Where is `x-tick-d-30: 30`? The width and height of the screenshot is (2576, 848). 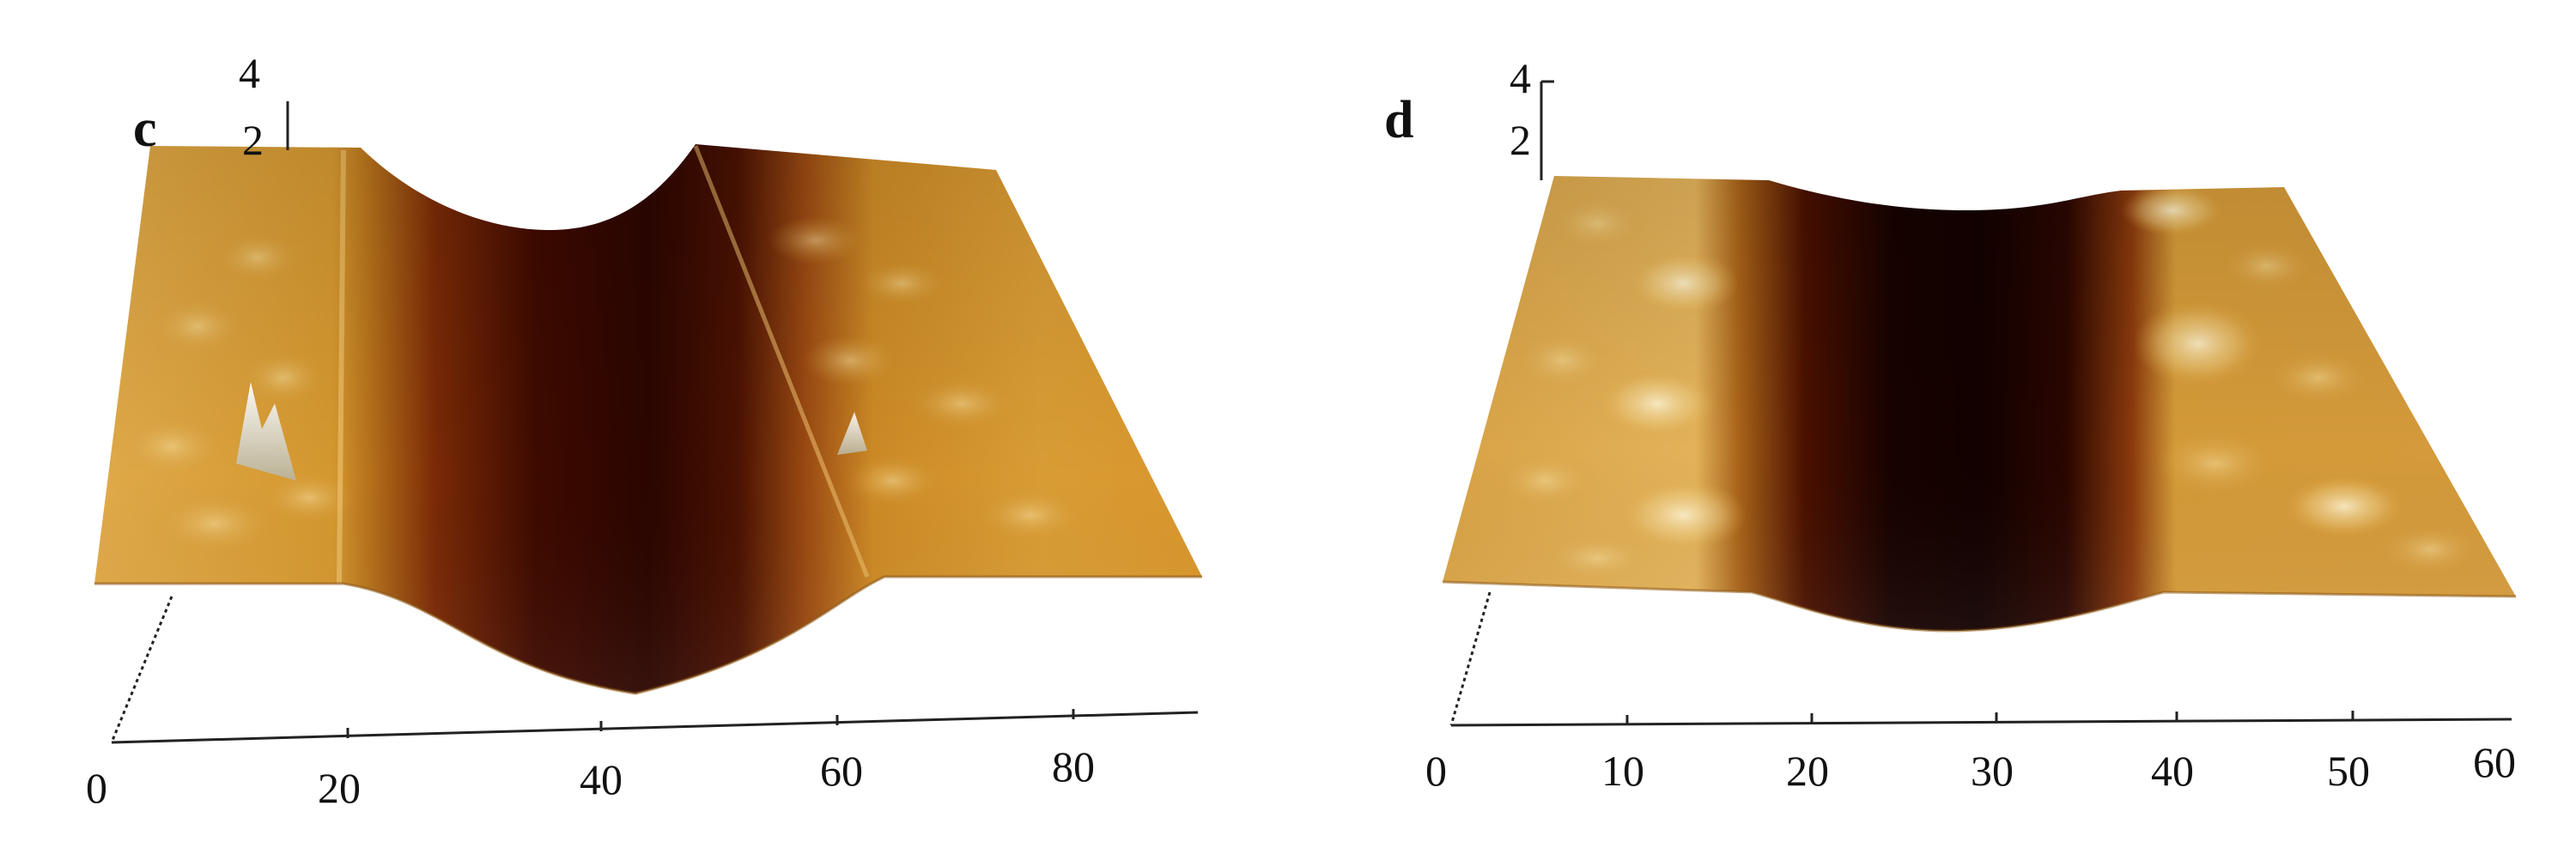
x-tick-d-30: 30 is located at coordinates (1992, 771).